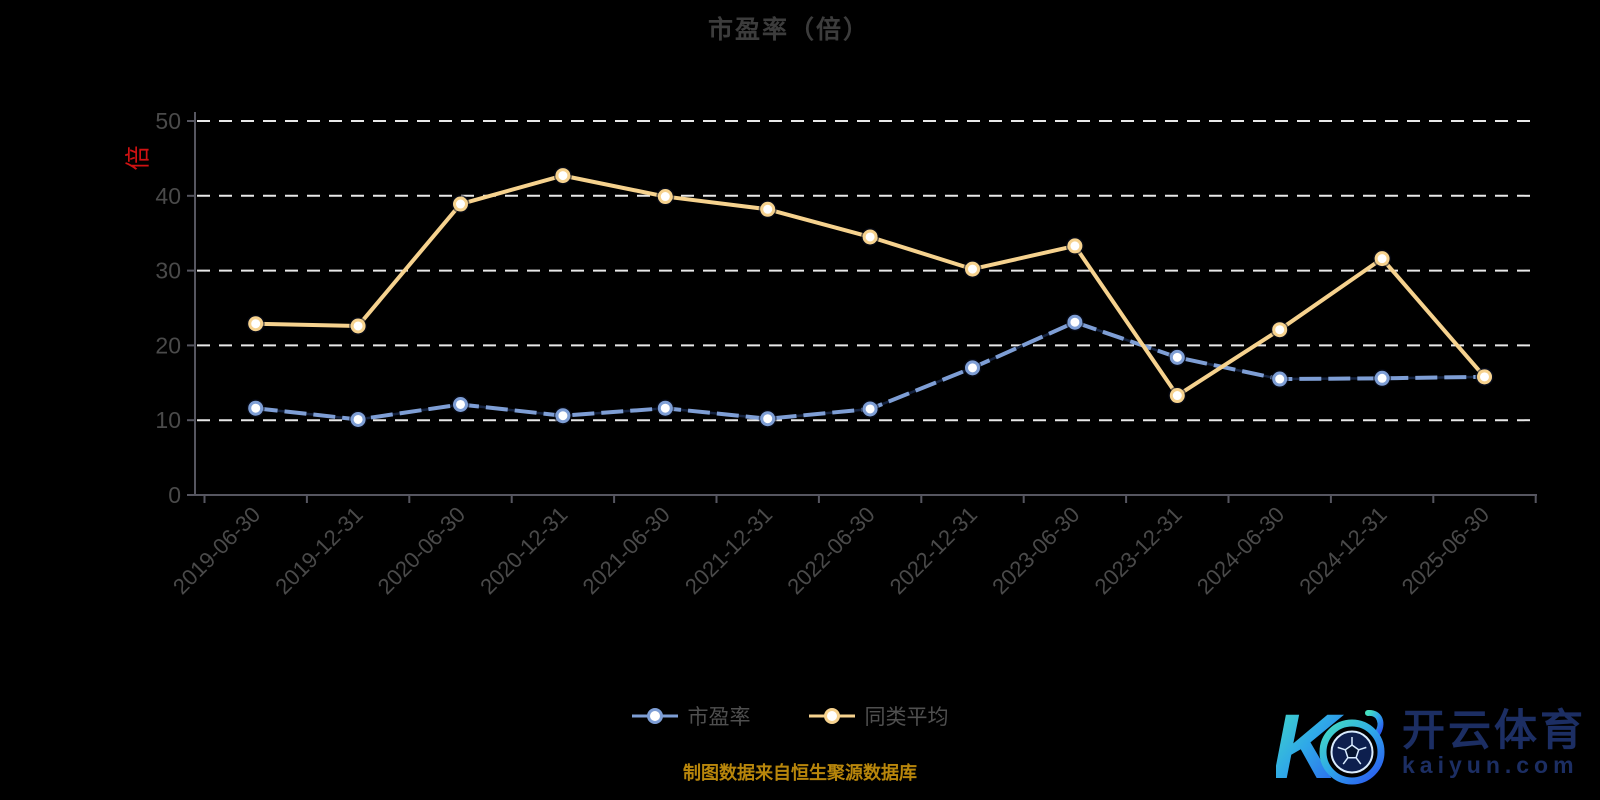  What do you see at coordinates (626, 550) in the screenshot?
I see `x-axis-label: 2021-06-30` at bounding box center [626, 550].